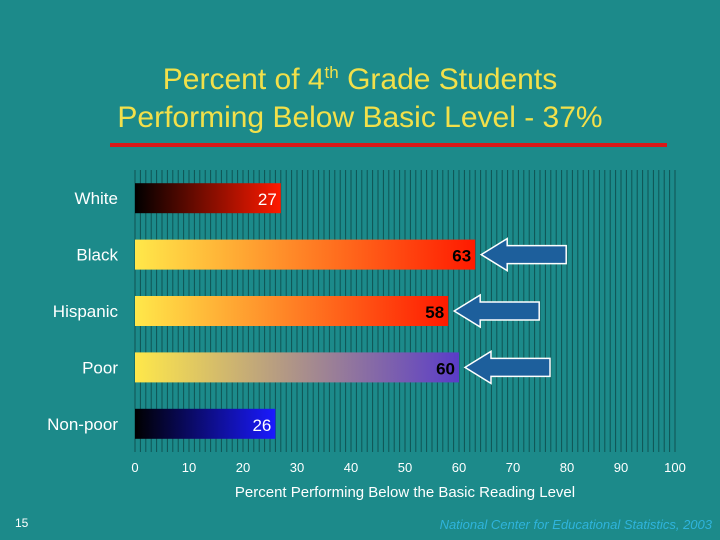 The height and width of the screenshot is (540, 720). What do you see at coordinates (22, 523) in the screenshot?
I see `slide-number: 15` at bounding box center [22, 523].